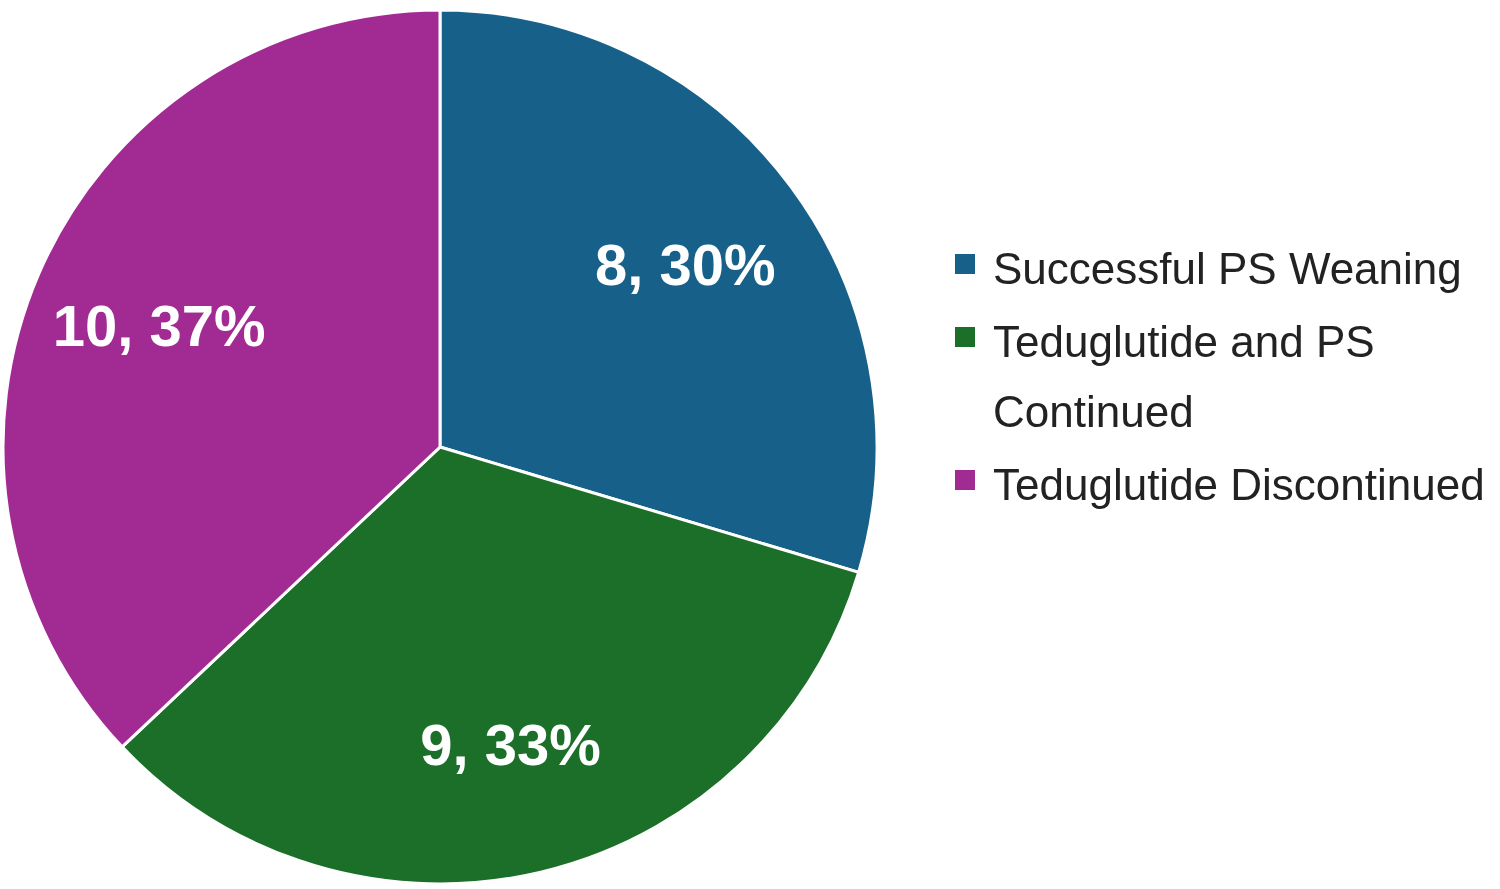  I want to click on legend-label: Successful PS Weaning, so click(1227, 268).